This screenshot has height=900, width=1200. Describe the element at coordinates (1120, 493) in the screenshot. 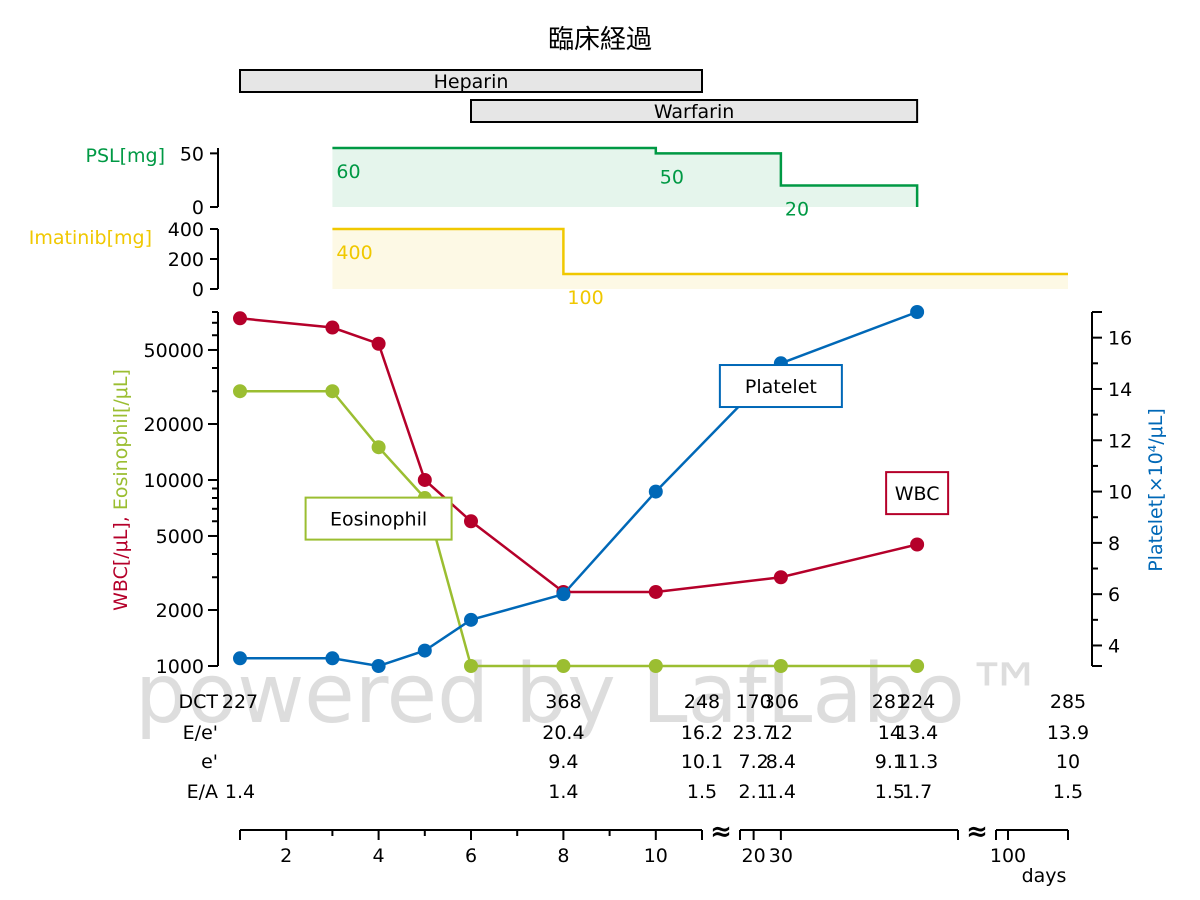

I see `right-axis-tick-label: 10` at that location.